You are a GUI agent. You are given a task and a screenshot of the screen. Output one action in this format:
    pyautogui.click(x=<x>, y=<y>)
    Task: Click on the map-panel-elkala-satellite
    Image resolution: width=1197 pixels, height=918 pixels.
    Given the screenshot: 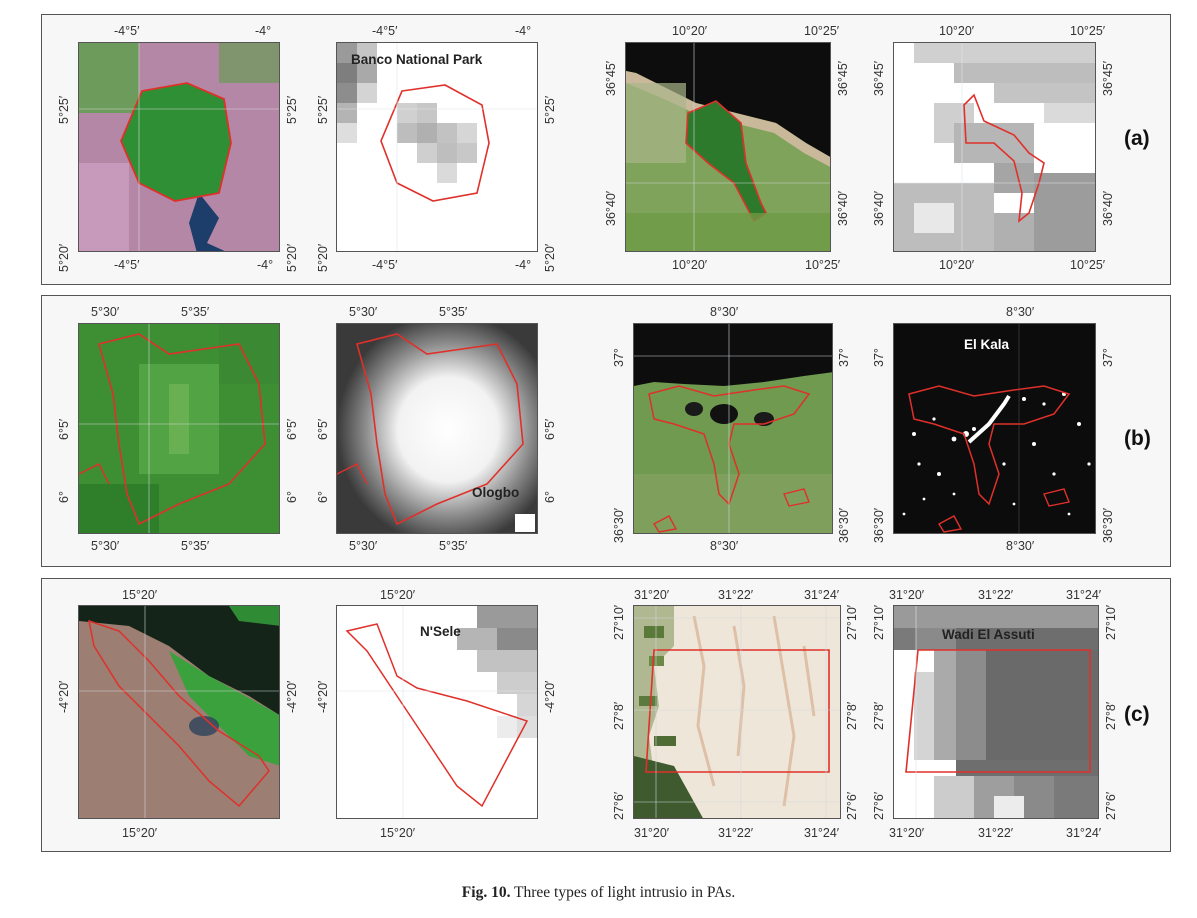 What is the action you would take?
    pyautogui.click(x=733, y=428)
    